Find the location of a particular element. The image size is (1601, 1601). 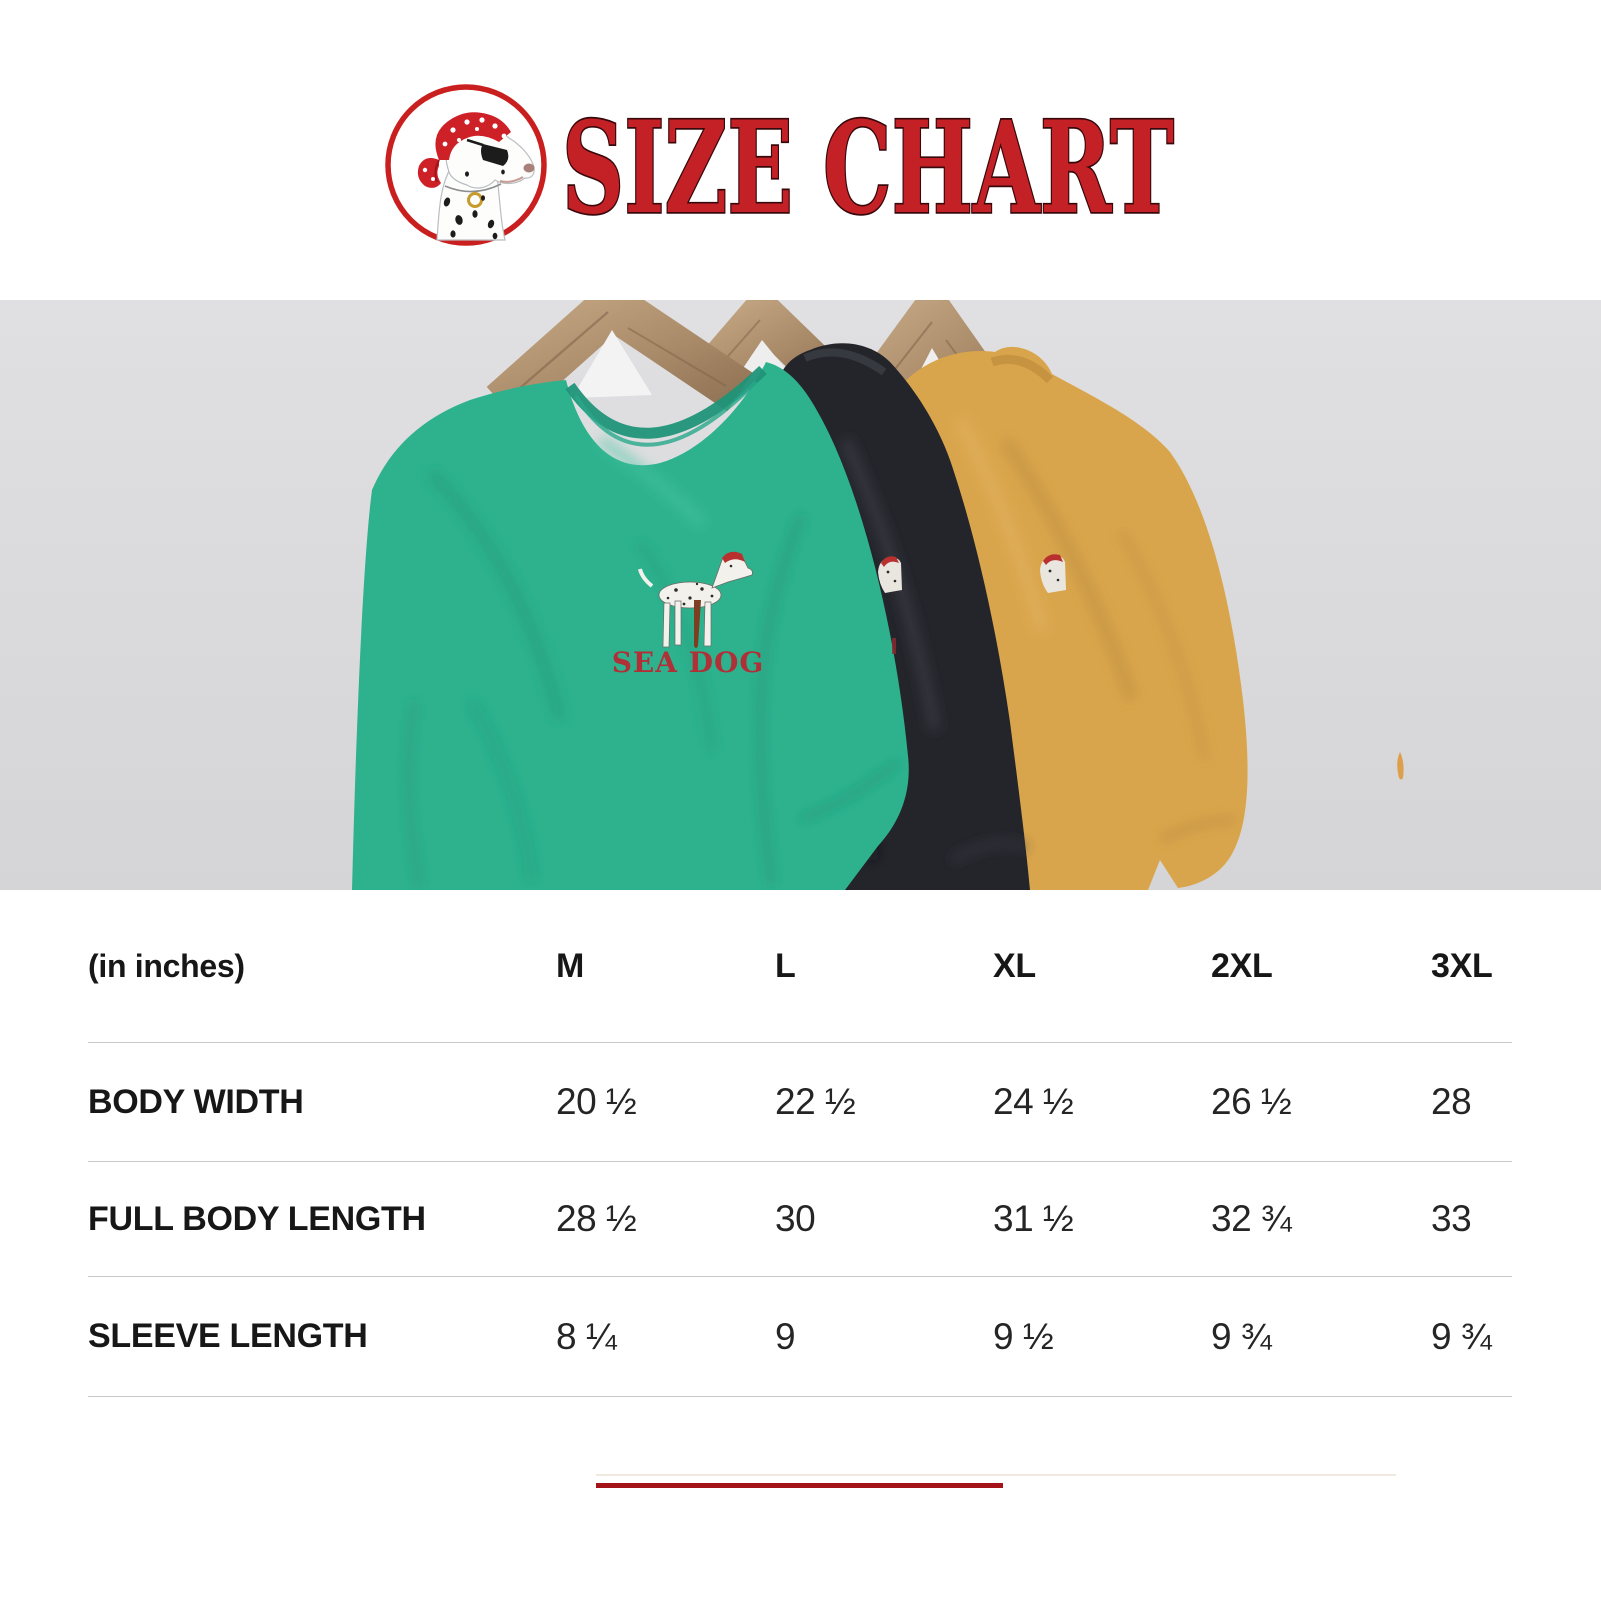

table-cell: 32 ¾ is located at coordinates (1251, 1218).